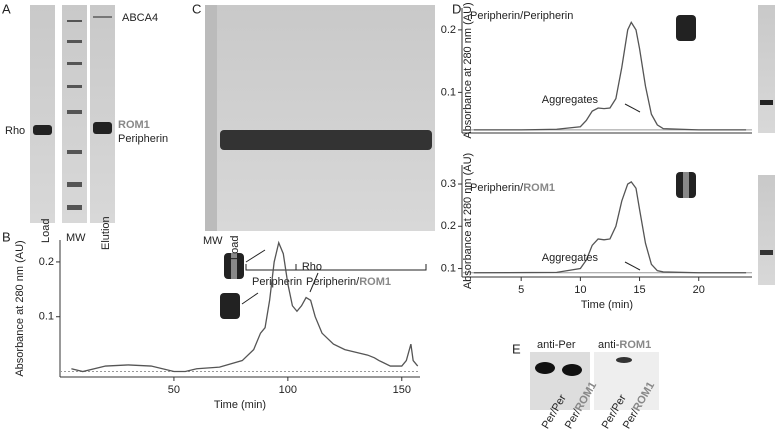  I want to click on panel-label: C, so click(196, 8).